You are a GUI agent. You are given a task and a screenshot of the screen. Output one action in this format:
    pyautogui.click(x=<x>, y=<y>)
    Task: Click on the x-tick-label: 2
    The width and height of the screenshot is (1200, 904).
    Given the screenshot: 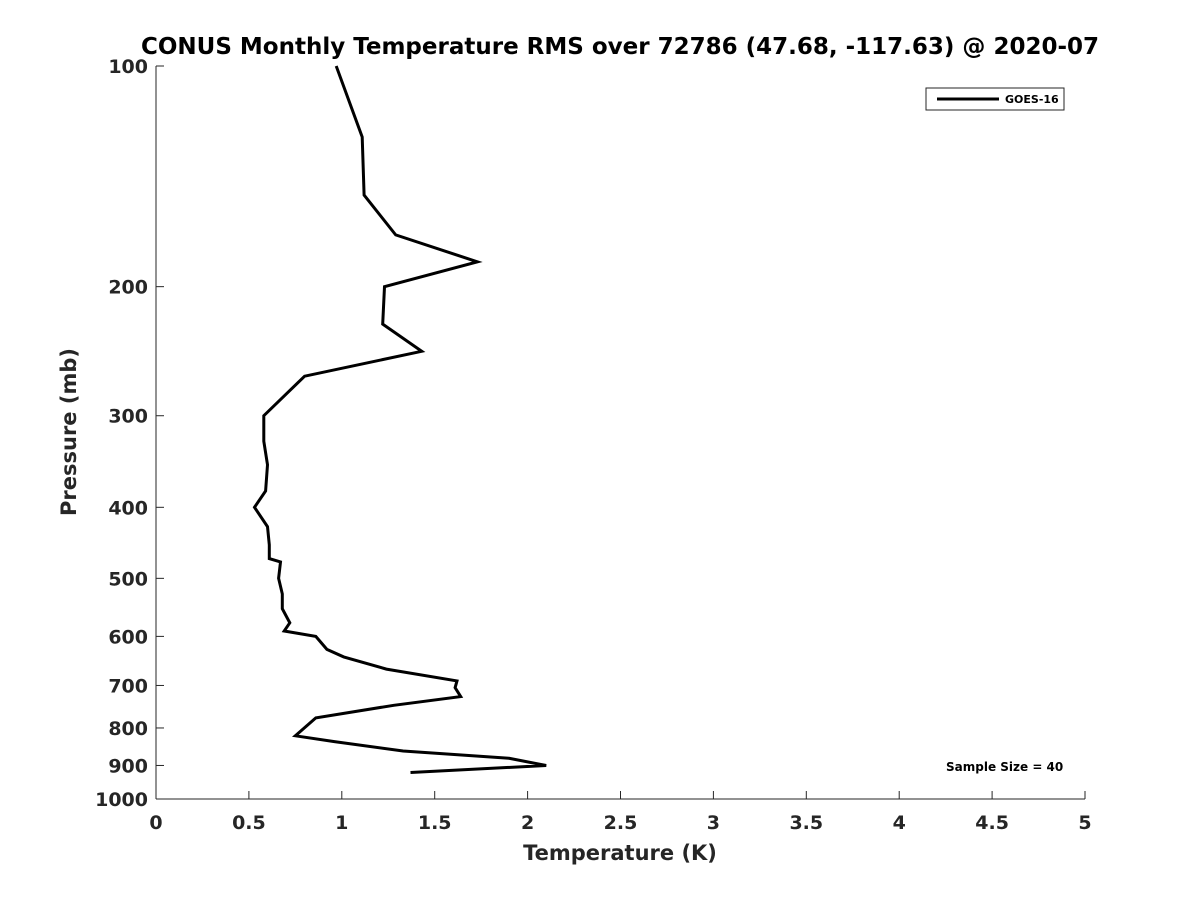 What is the action you would take?
    pyautogui.click(x=527, y=823)
    